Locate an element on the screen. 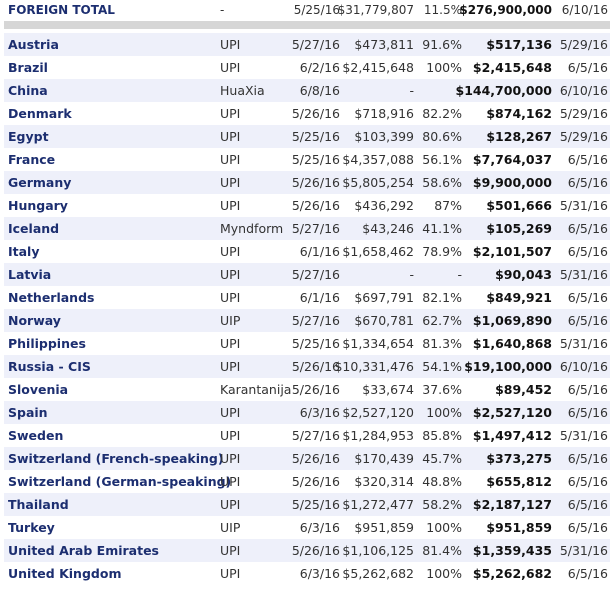 This screenshot has width=612, height=595. gross: $5,805,254 is located at coordinates (378, 182).